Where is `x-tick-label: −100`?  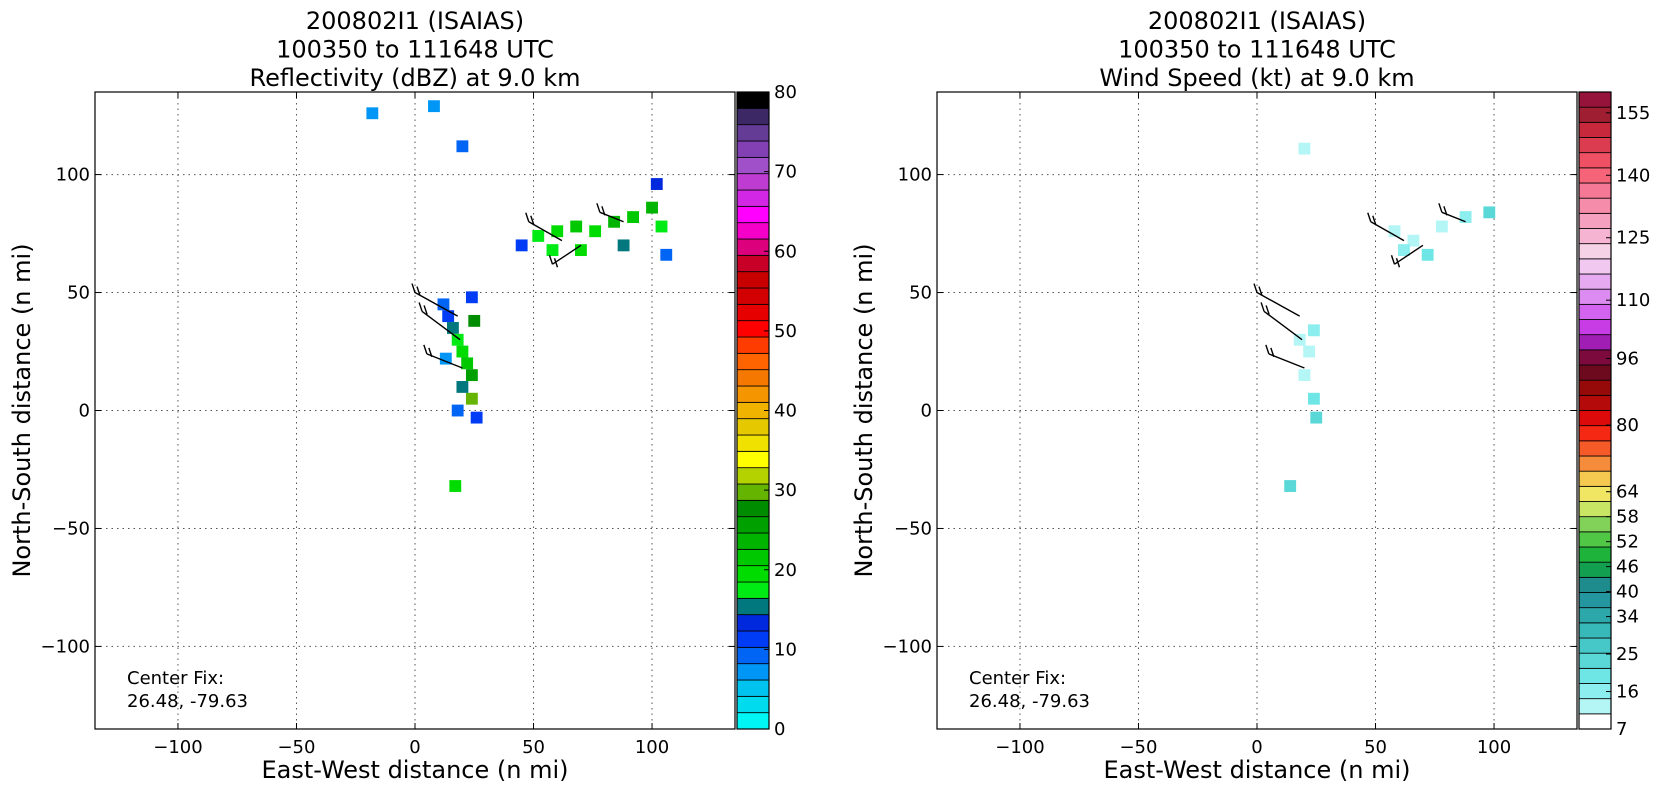
x-tick-label: −100 is located at coordinates (177, 747).